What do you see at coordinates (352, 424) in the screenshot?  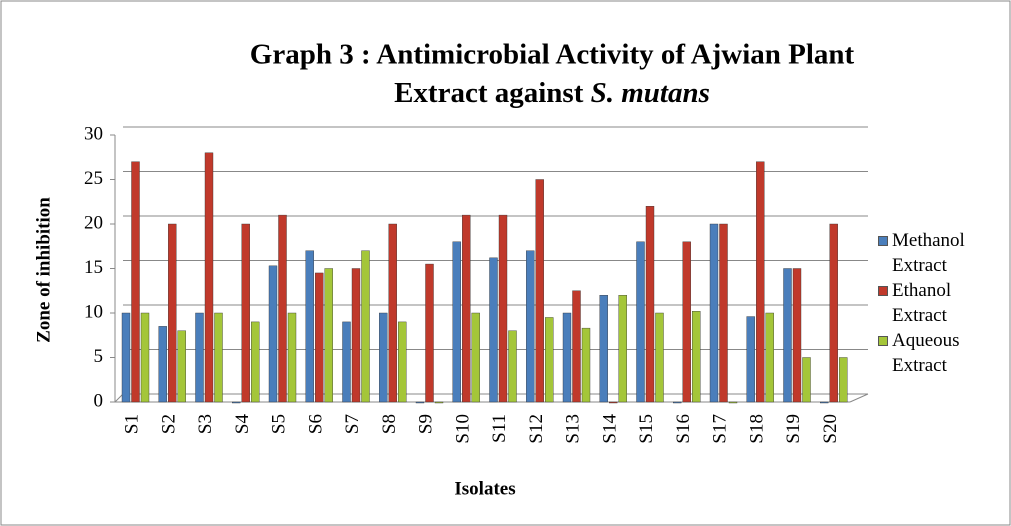 I see `x-tick-label: S7` at bounding box center [352, 424].